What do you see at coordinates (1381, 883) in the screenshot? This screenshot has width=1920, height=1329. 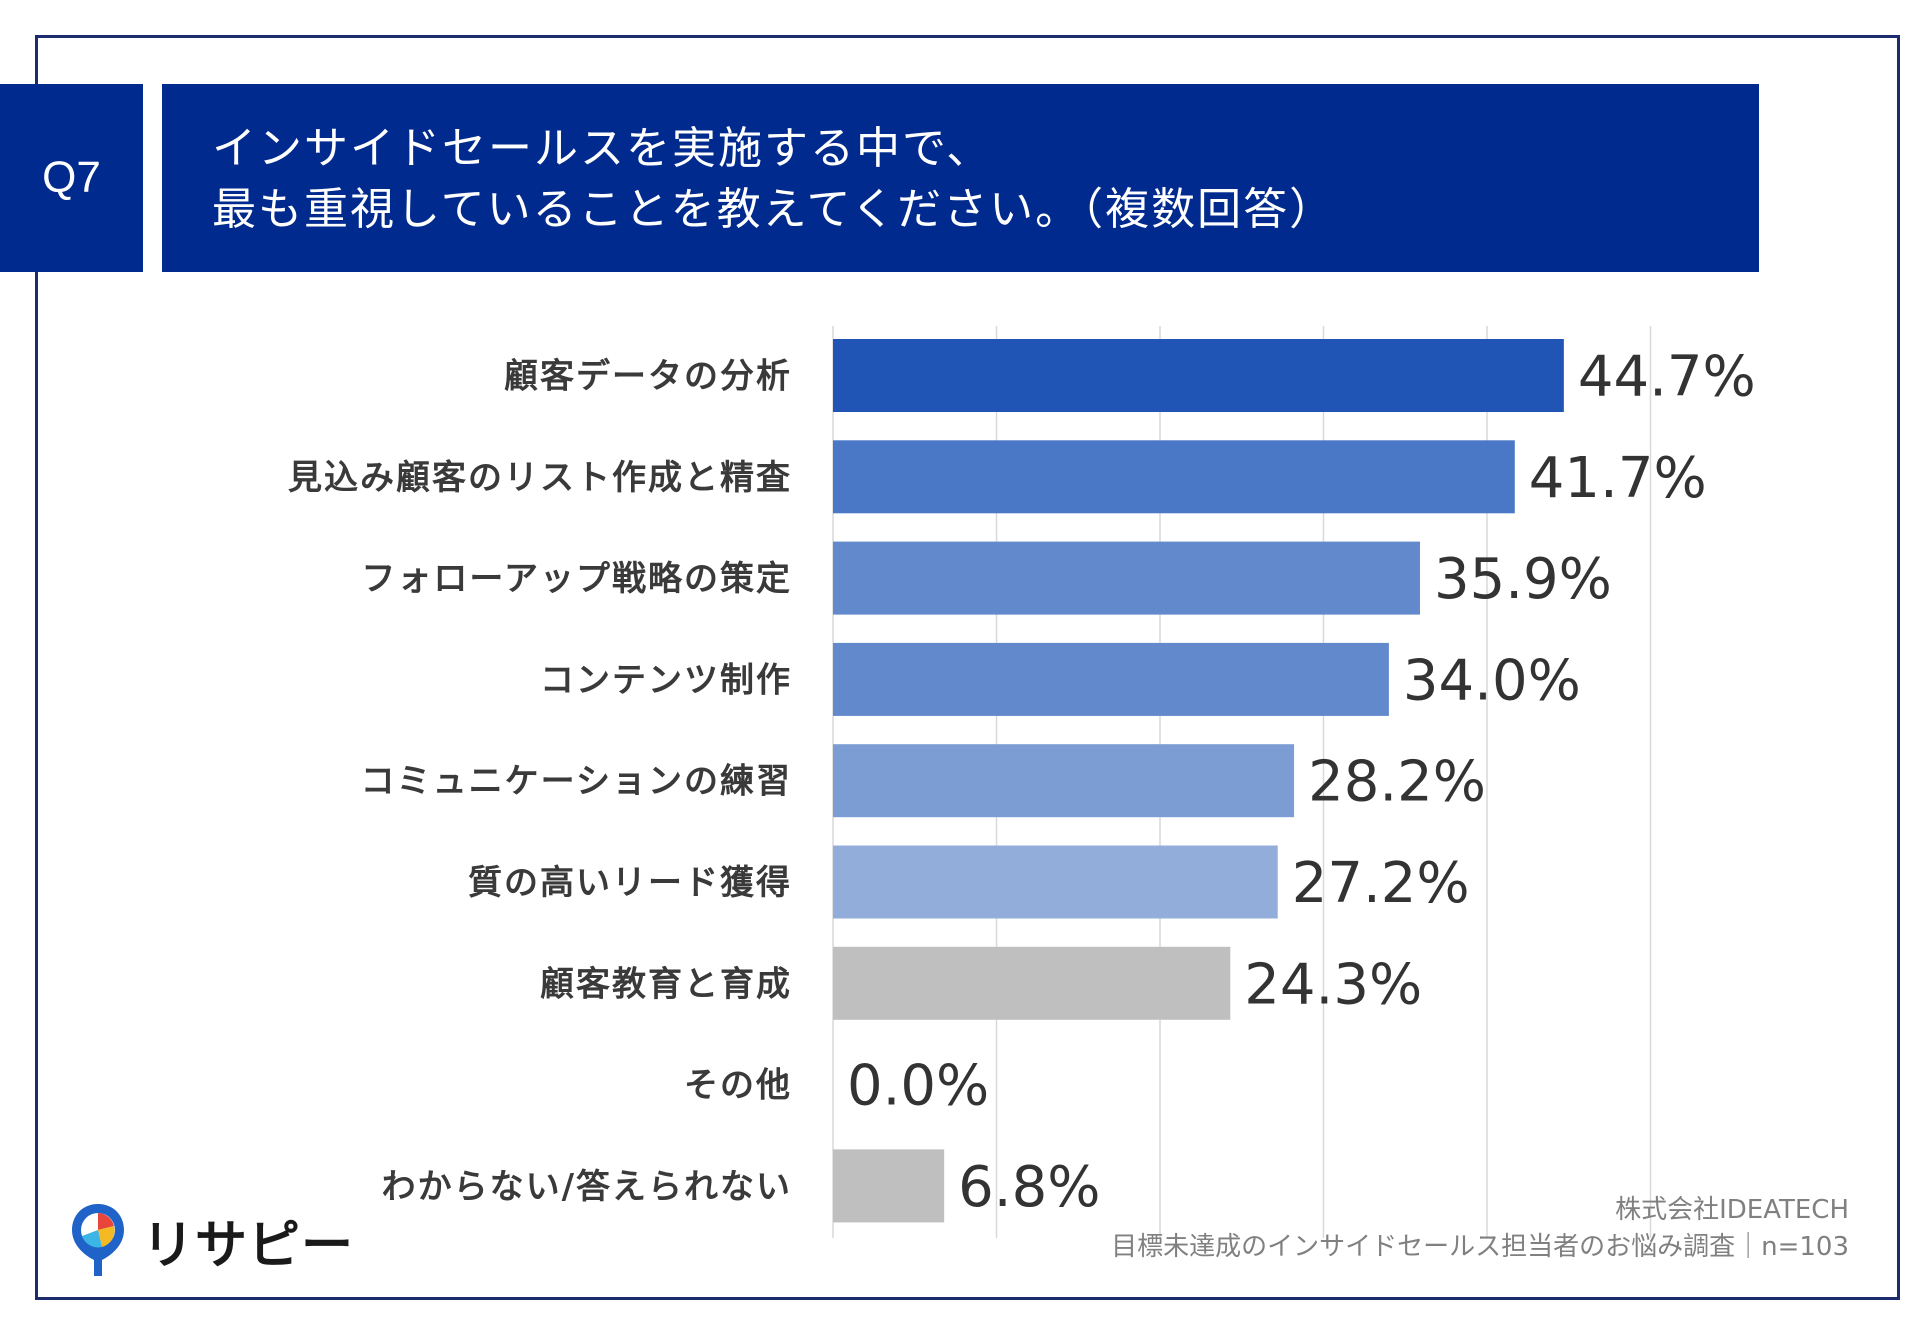 I see `value-label: 27.2%` at bounding box center [1381, 883].